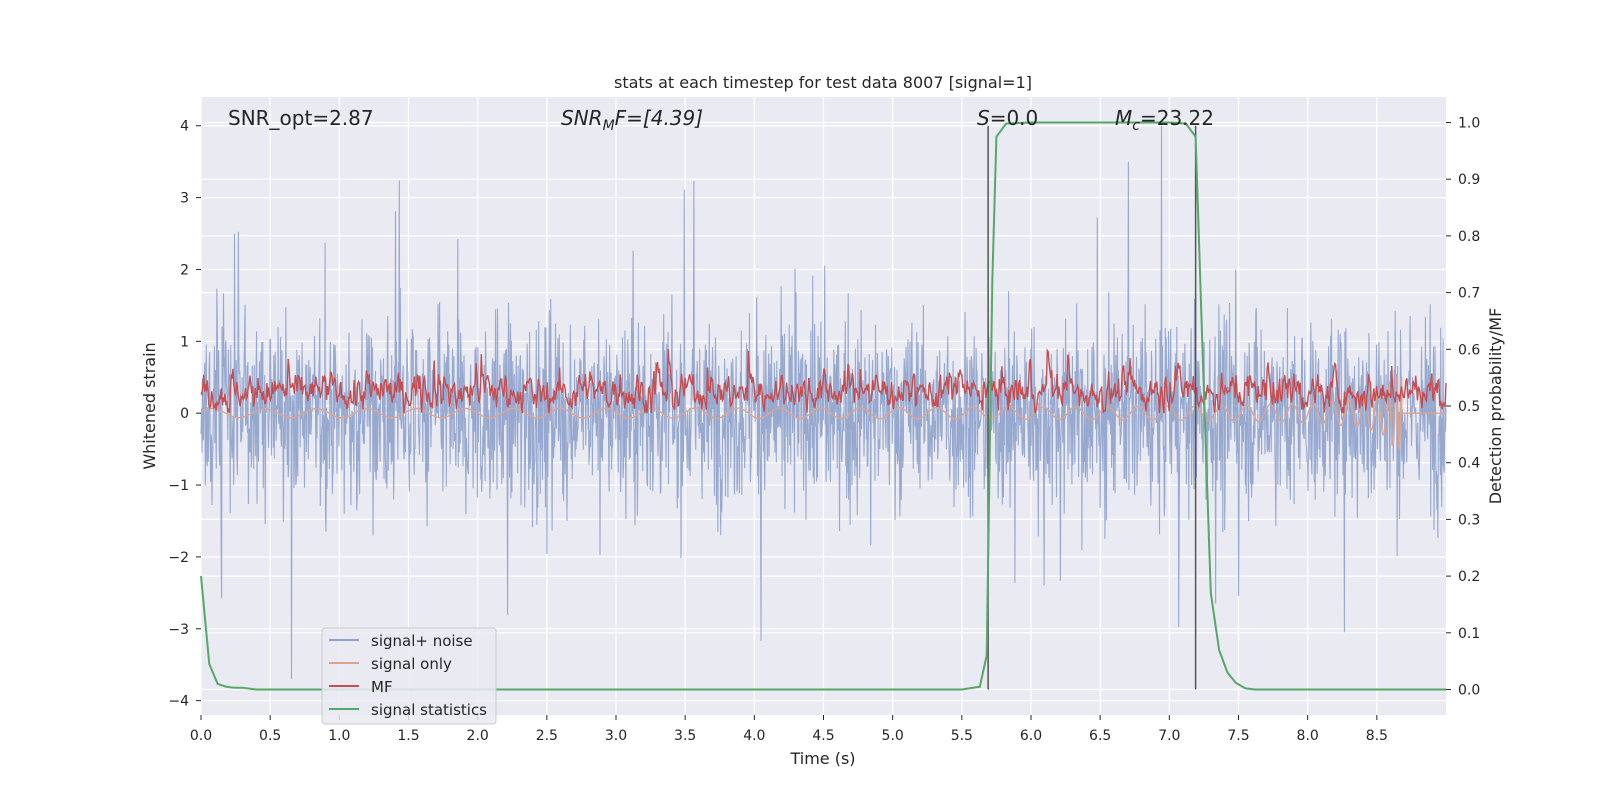 The image size is (1600, 800). I want to click on x-tick-label: 7.5, so click(1238, 736).